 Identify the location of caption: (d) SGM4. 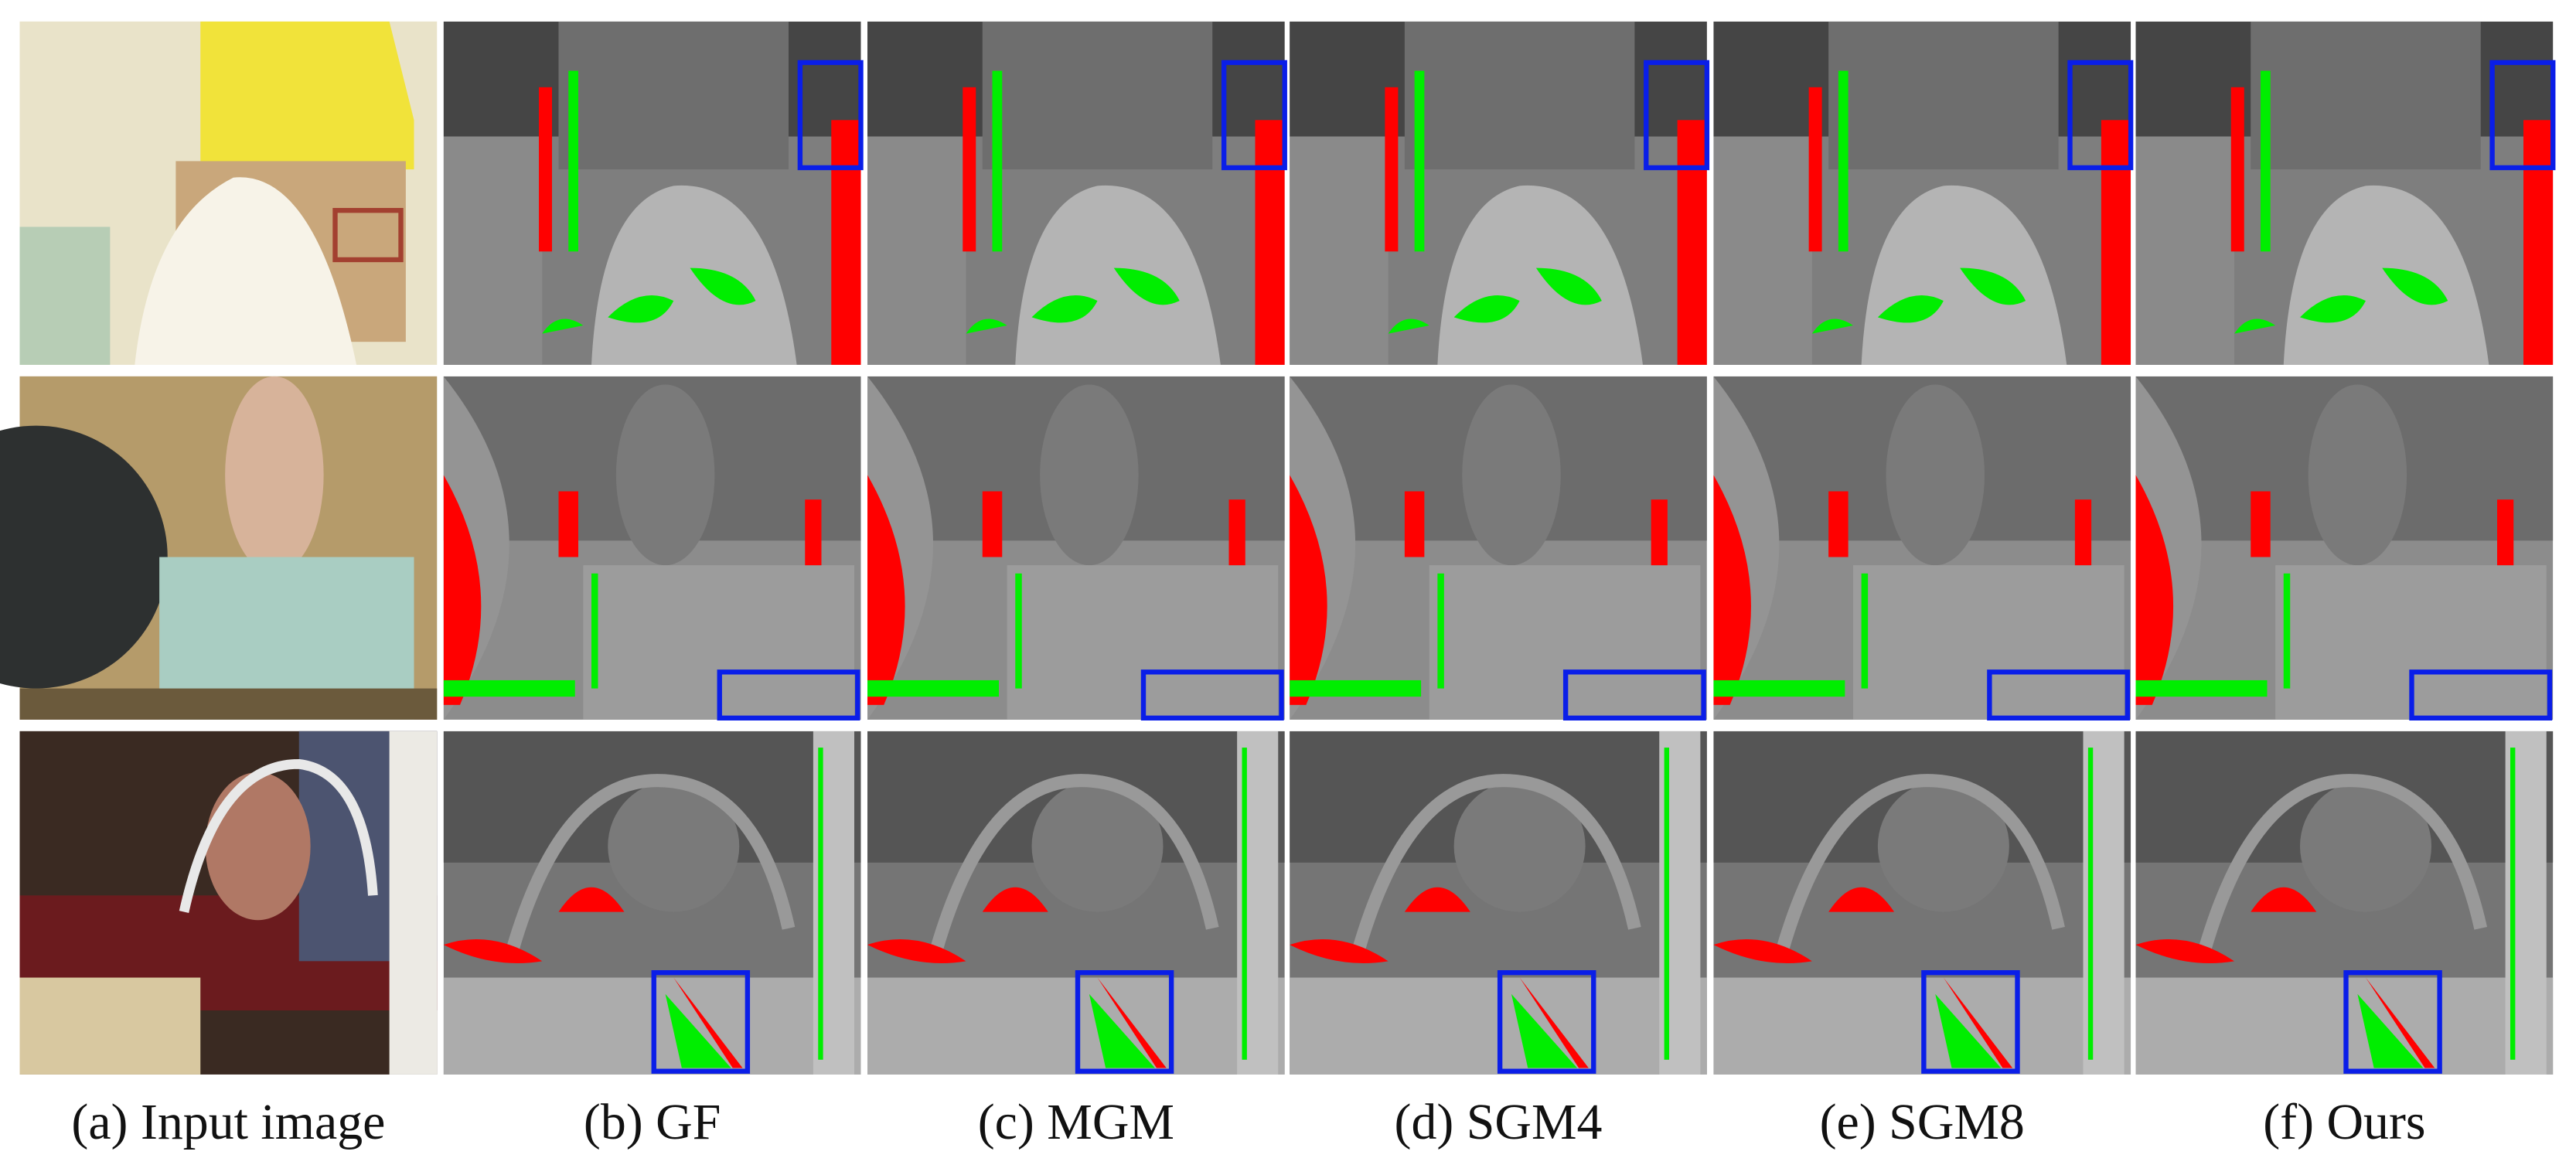
(1499, 1122).